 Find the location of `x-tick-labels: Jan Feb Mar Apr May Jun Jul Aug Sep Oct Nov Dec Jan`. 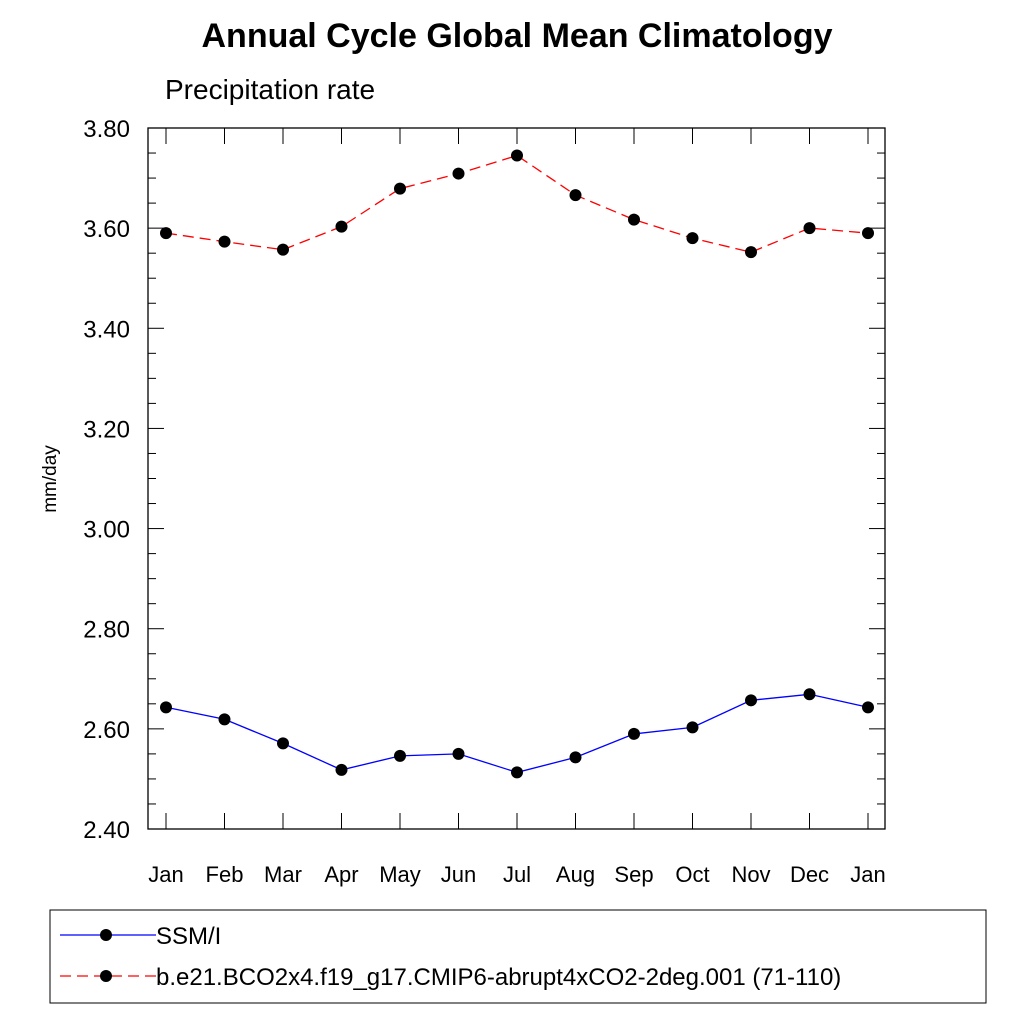

x-tick-labels: Jan Feb Mar Apr May Jun Jul Aug Sep Oct Nov Dec Jan is located at coordinates (516, 874).